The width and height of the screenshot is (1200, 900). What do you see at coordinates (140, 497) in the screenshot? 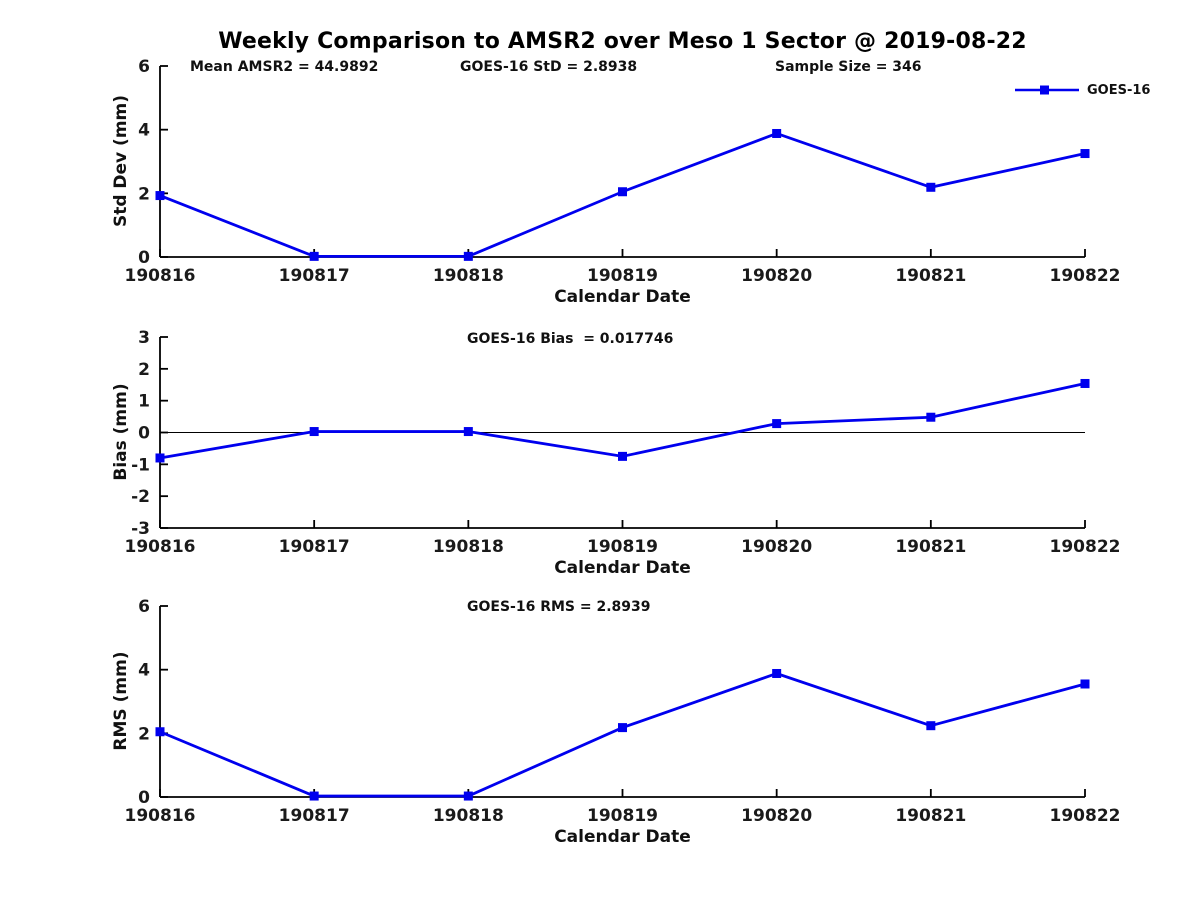
I see `y-tick-label: -2` at bounding box center [140, 497].